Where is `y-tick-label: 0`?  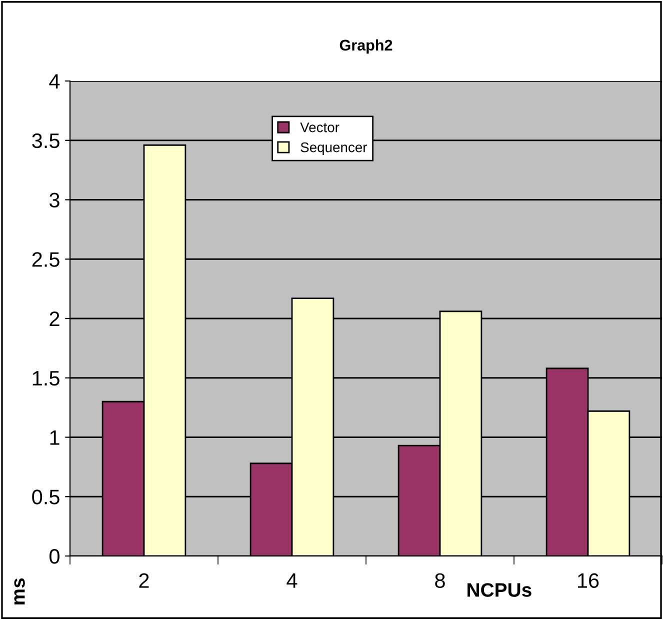
y-tick-label: 0 is located at coordinates (55, 556).